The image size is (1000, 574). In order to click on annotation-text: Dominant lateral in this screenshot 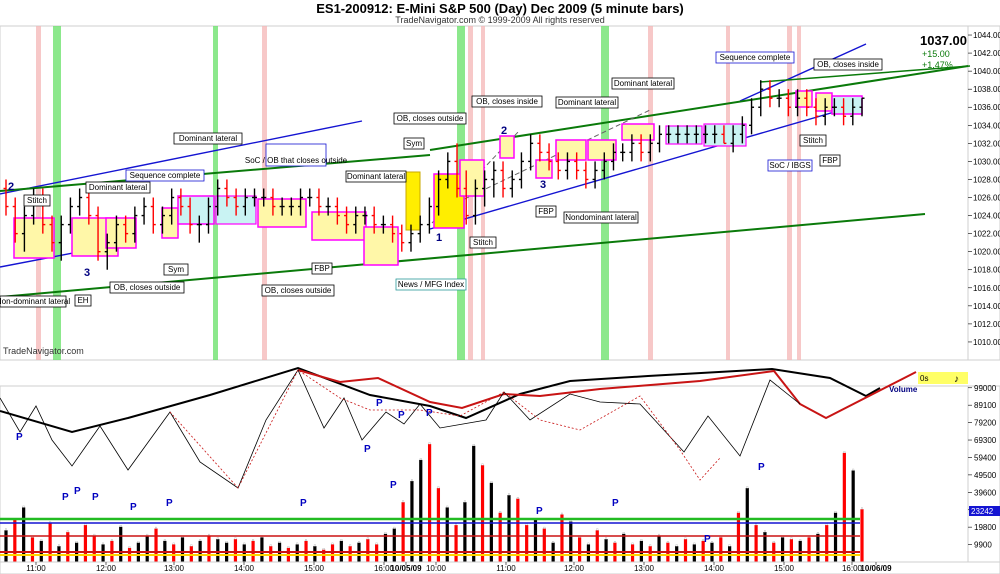, I will do `click(118, 187)`.